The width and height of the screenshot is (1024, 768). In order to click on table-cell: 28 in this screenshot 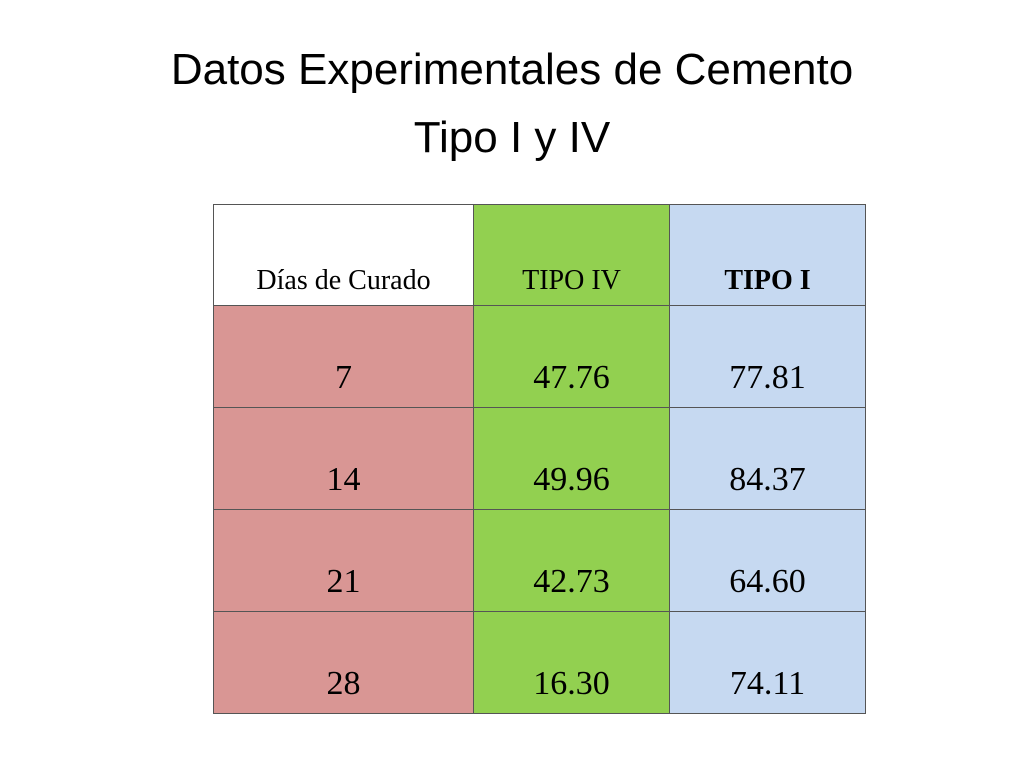, I will do `click(343, 662)`.